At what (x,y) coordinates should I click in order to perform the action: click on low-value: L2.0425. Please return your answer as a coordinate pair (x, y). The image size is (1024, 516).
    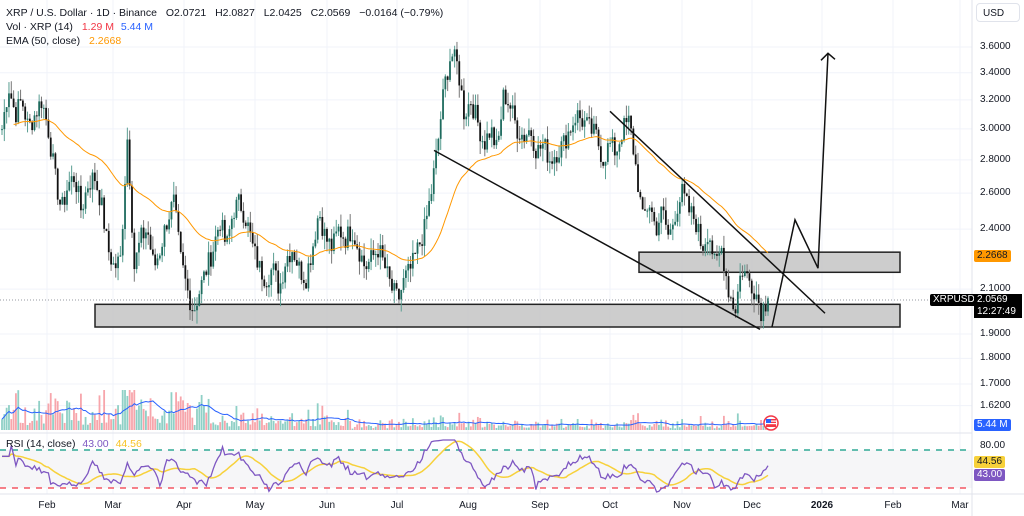
    Looking at the image, I should click on (282, 13).